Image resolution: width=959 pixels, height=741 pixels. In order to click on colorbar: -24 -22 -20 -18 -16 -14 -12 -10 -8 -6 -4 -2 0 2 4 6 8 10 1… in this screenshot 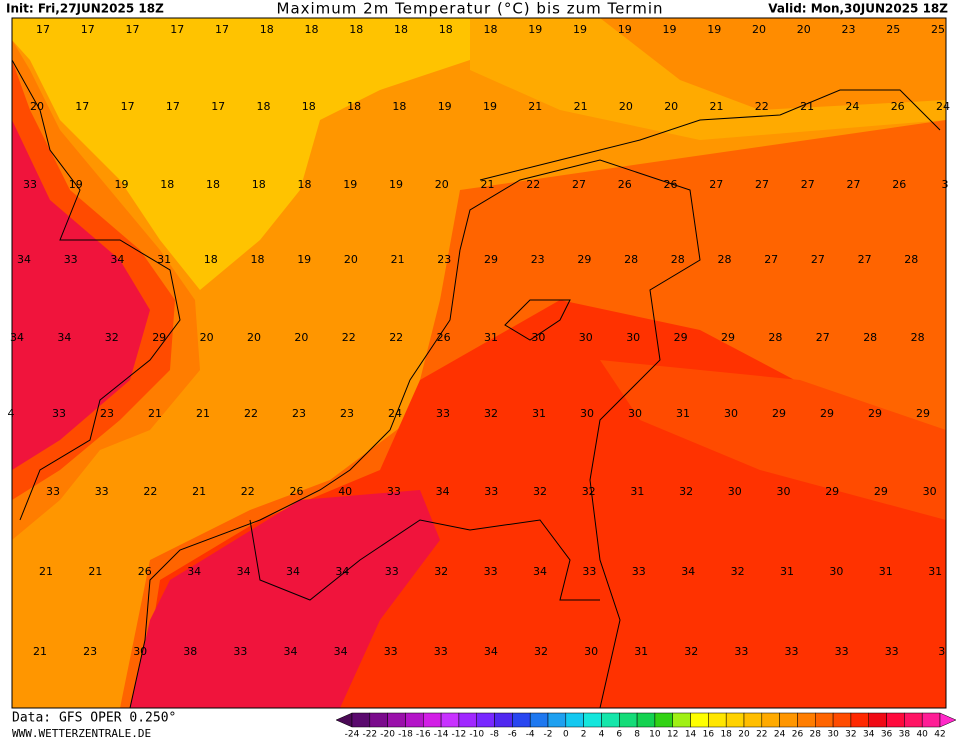, I will do `click(646, 726)`.